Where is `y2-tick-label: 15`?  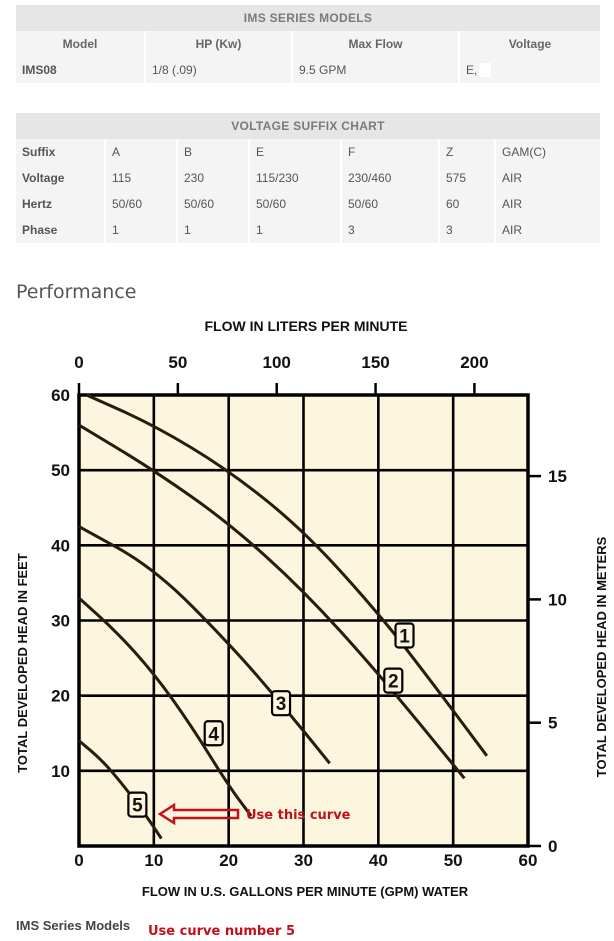
y2-tick-label: 15 is located at coordinates (557, 476).